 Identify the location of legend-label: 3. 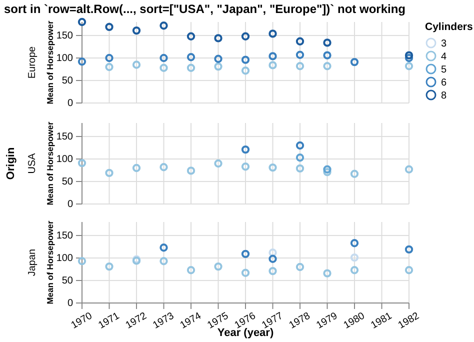
(444, 44).